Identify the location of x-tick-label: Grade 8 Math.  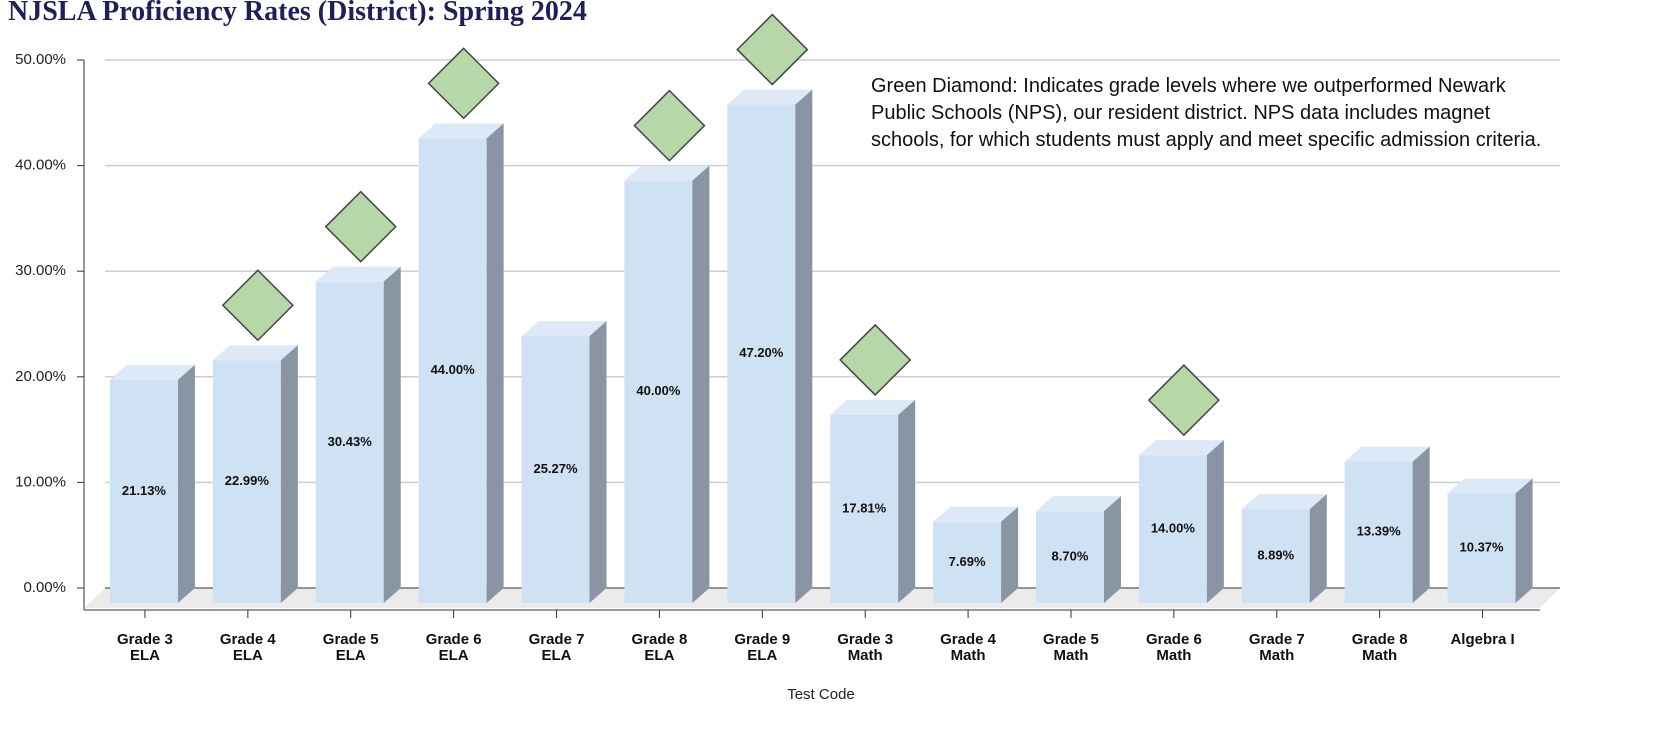
(1379, 647).